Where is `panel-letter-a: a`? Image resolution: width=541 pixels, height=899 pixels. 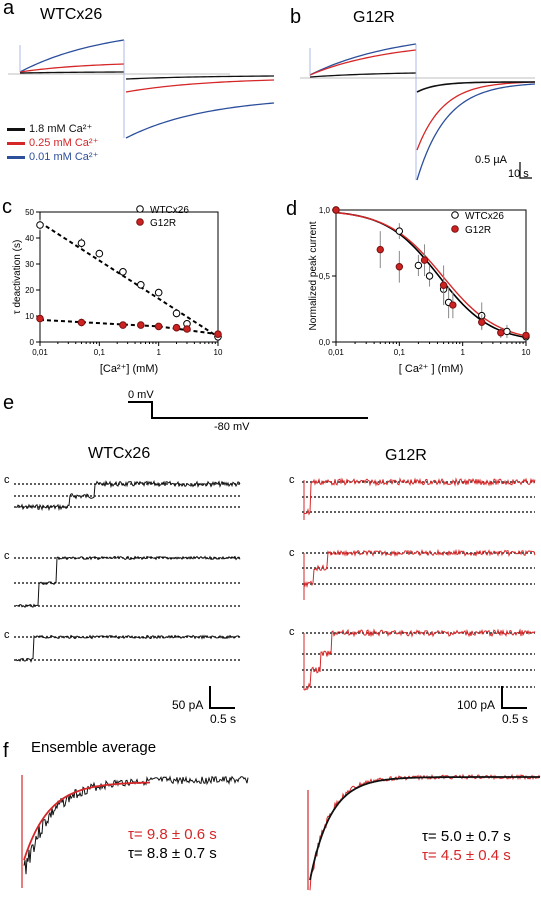 panel-letter-a: a is located at coordinates (9, 9).